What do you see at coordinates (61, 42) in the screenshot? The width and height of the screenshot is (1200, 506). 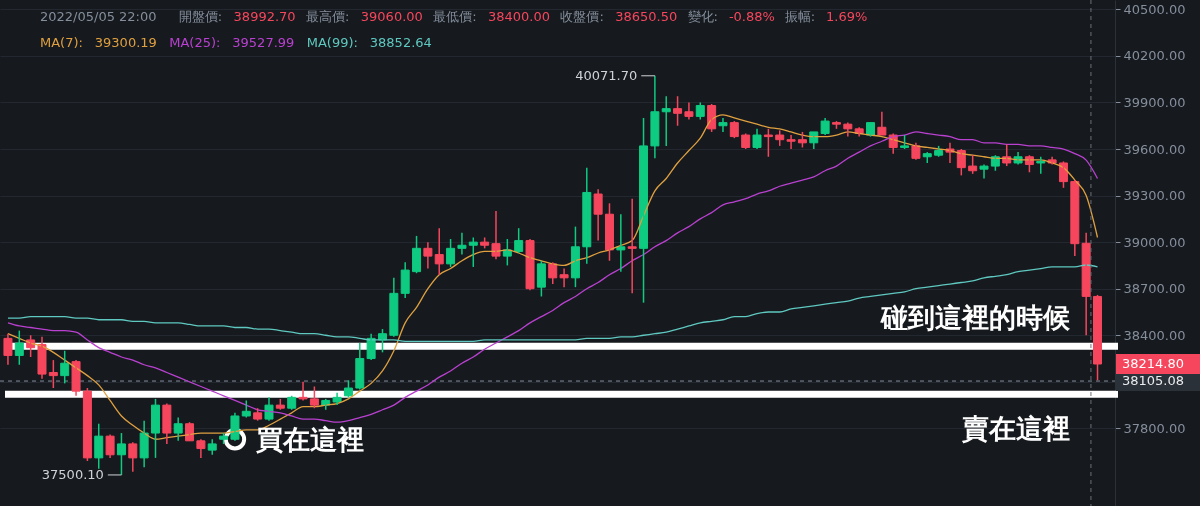 I see `text: MA(7):` at bounding box center [61, 42].